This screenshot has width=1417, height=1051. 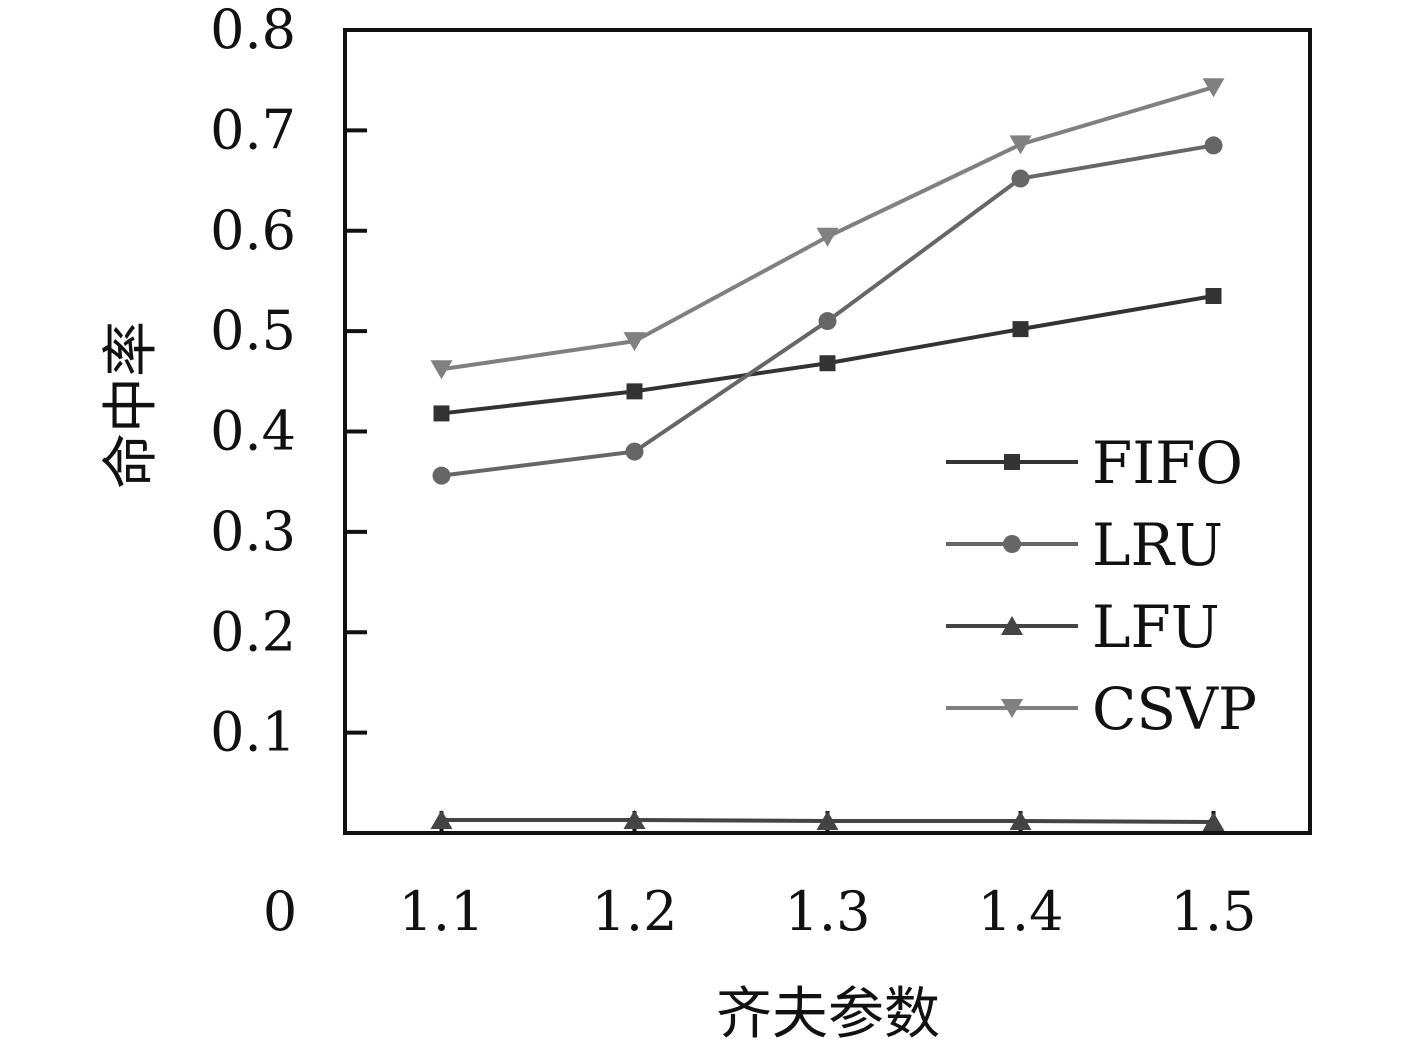 I want to click on x-axis-title: 齐夫参数, so click(x=828, y=1014).